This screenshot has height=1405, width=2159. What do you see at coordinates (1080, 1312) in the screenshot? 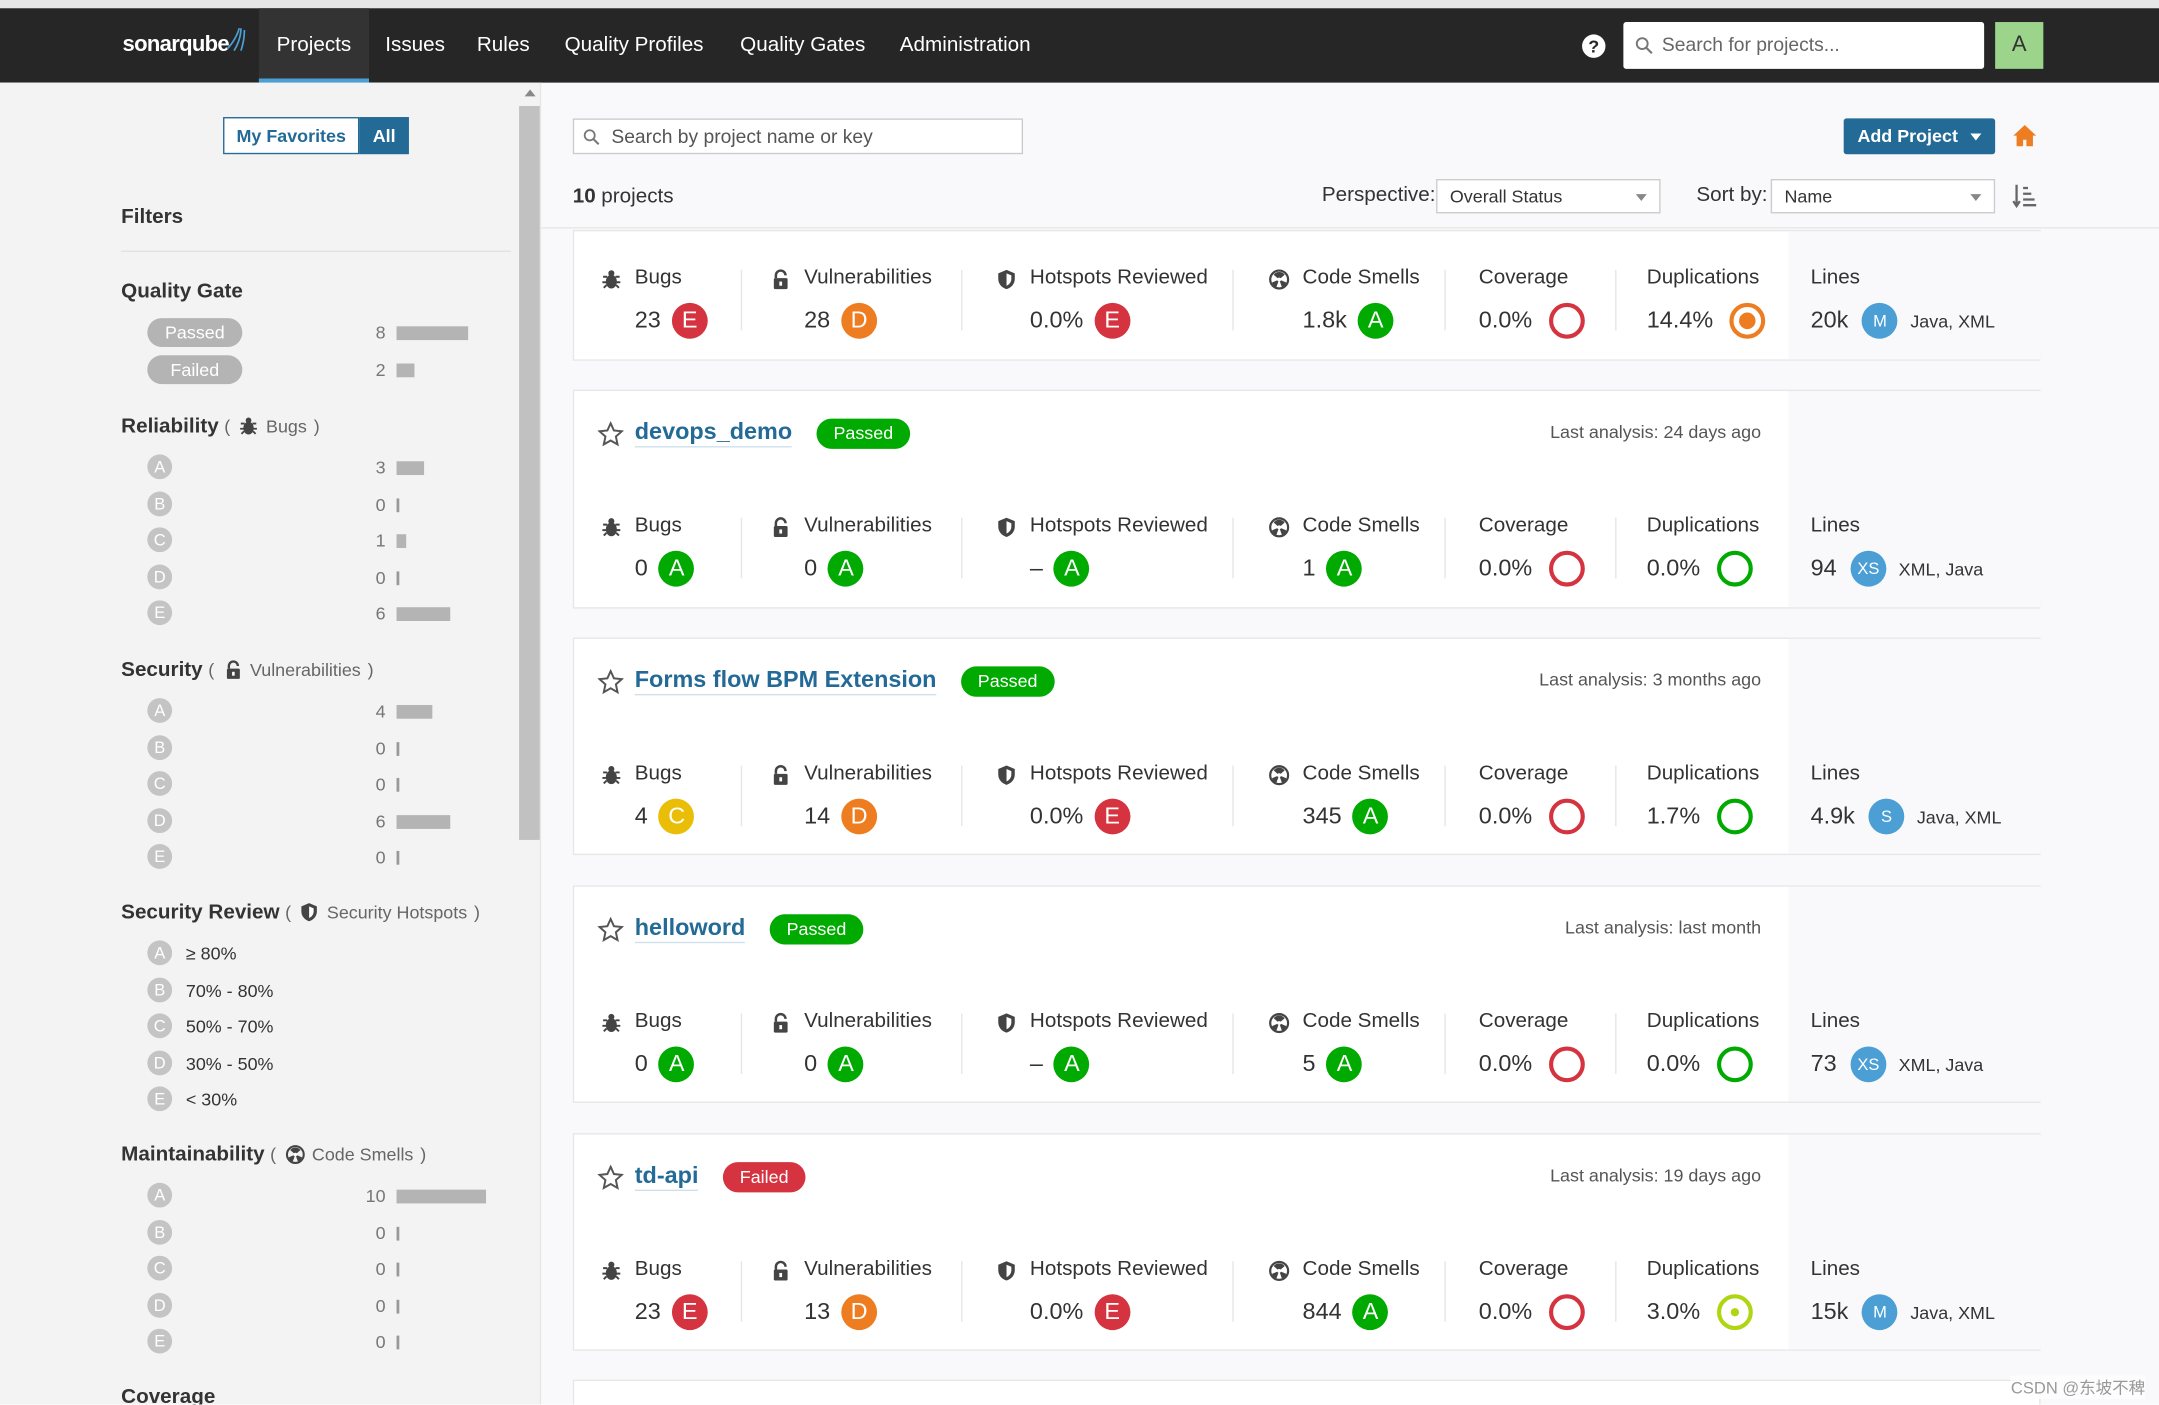
I see `metric-value: 0.0% E` at bounding box center [1080, 1312].